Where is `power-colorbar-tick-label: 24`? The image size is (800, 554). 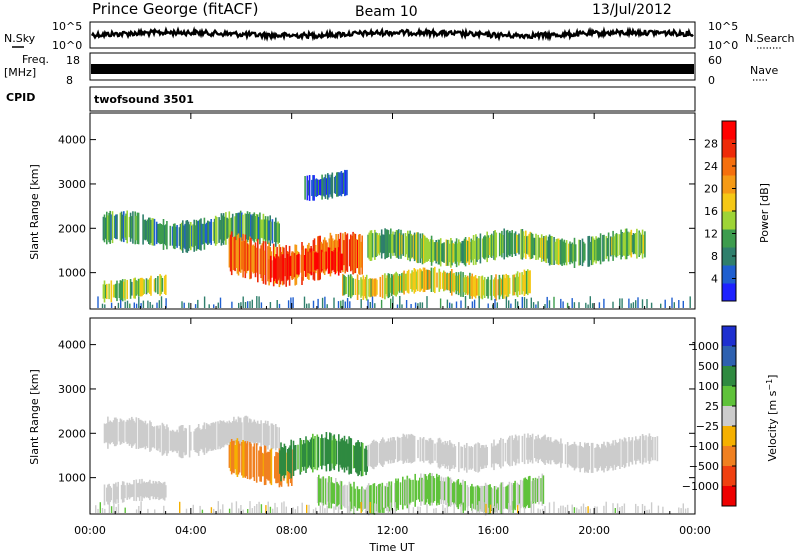 power-colorbar-tick-label: 24 is located at coordinates (711, 166).